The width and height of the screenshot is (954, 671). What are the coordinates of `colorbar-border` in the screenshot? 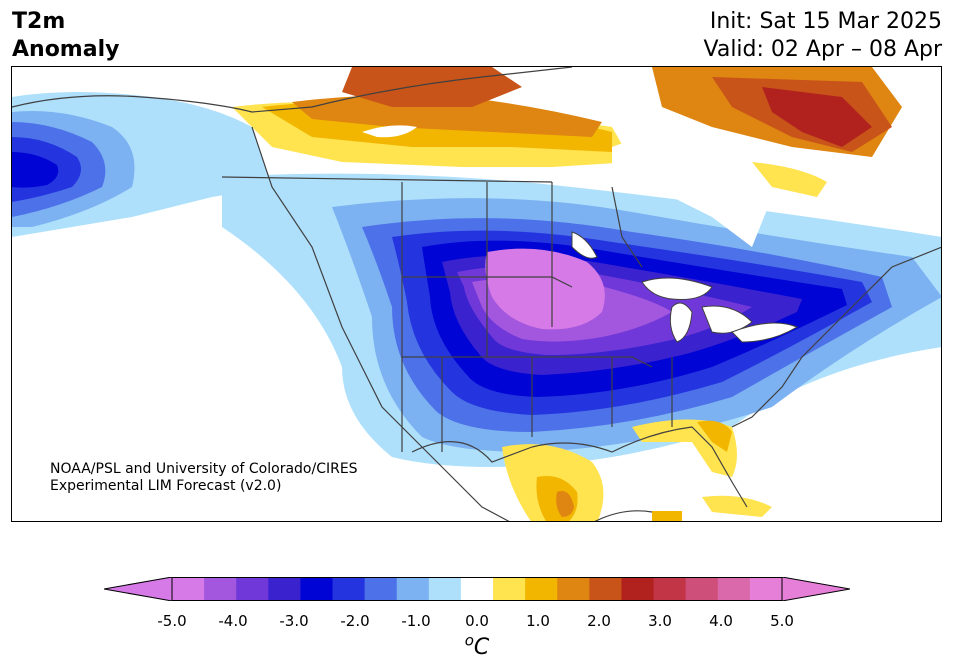 It's located at (477, 589).